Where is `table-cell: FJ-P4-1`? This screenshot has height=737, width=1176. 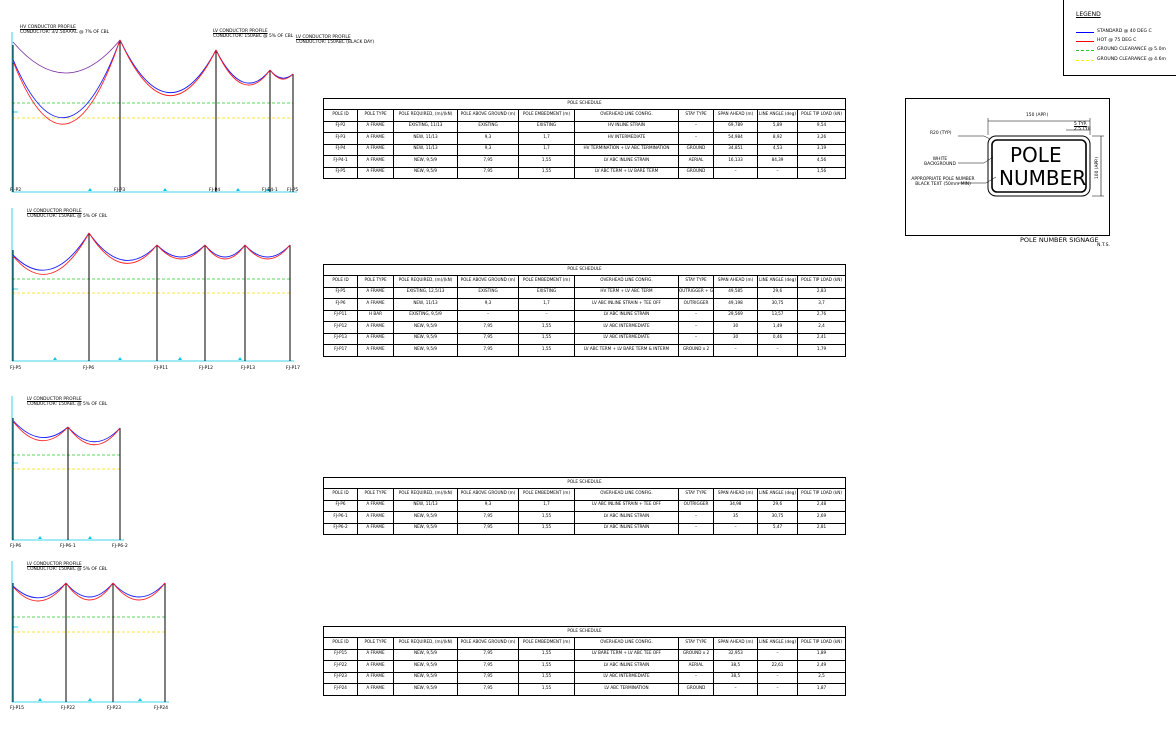
table-cell: FJ-P4-1 is located at coordinates (340, 161).